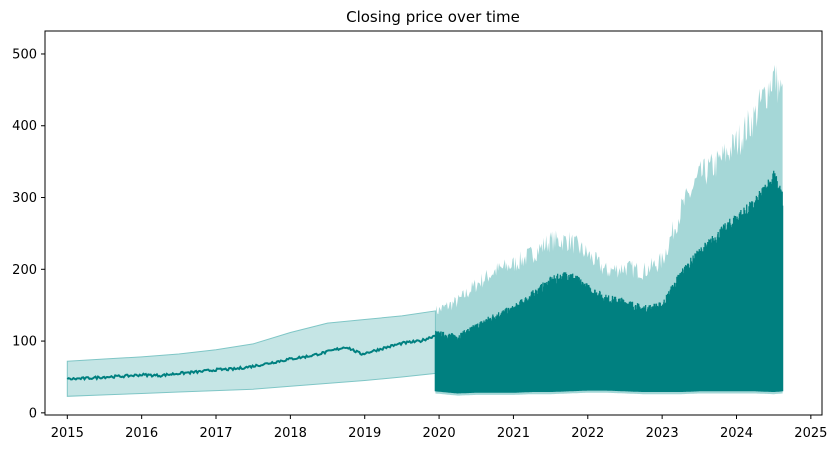 The image size is (838, 472). I want to click on y-tick-label: 300, so click(24, 198).